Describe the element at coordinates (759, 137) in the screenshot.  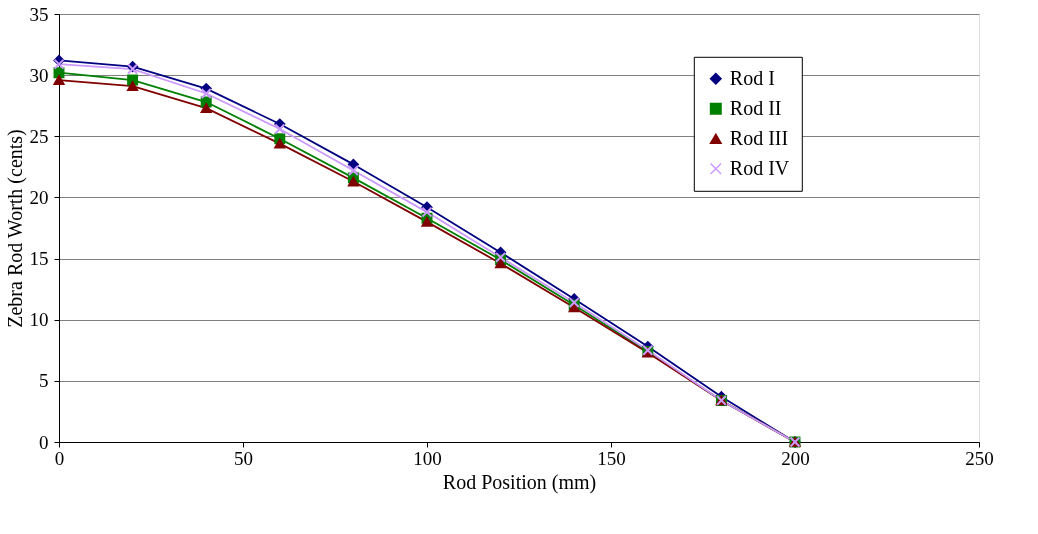
I see `legend-label: Rod III` at that location.